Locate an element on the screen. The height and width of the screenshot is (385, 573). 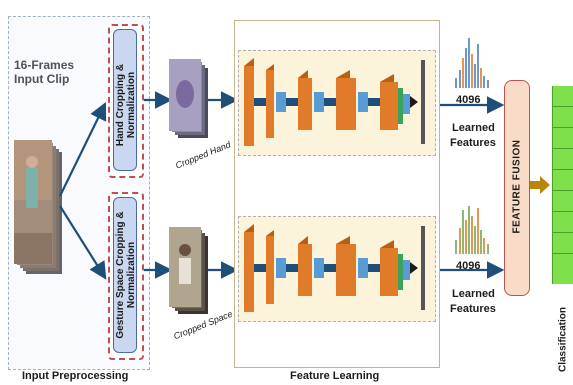
cnn-bottom-layers is located at coordinates (334, 268).